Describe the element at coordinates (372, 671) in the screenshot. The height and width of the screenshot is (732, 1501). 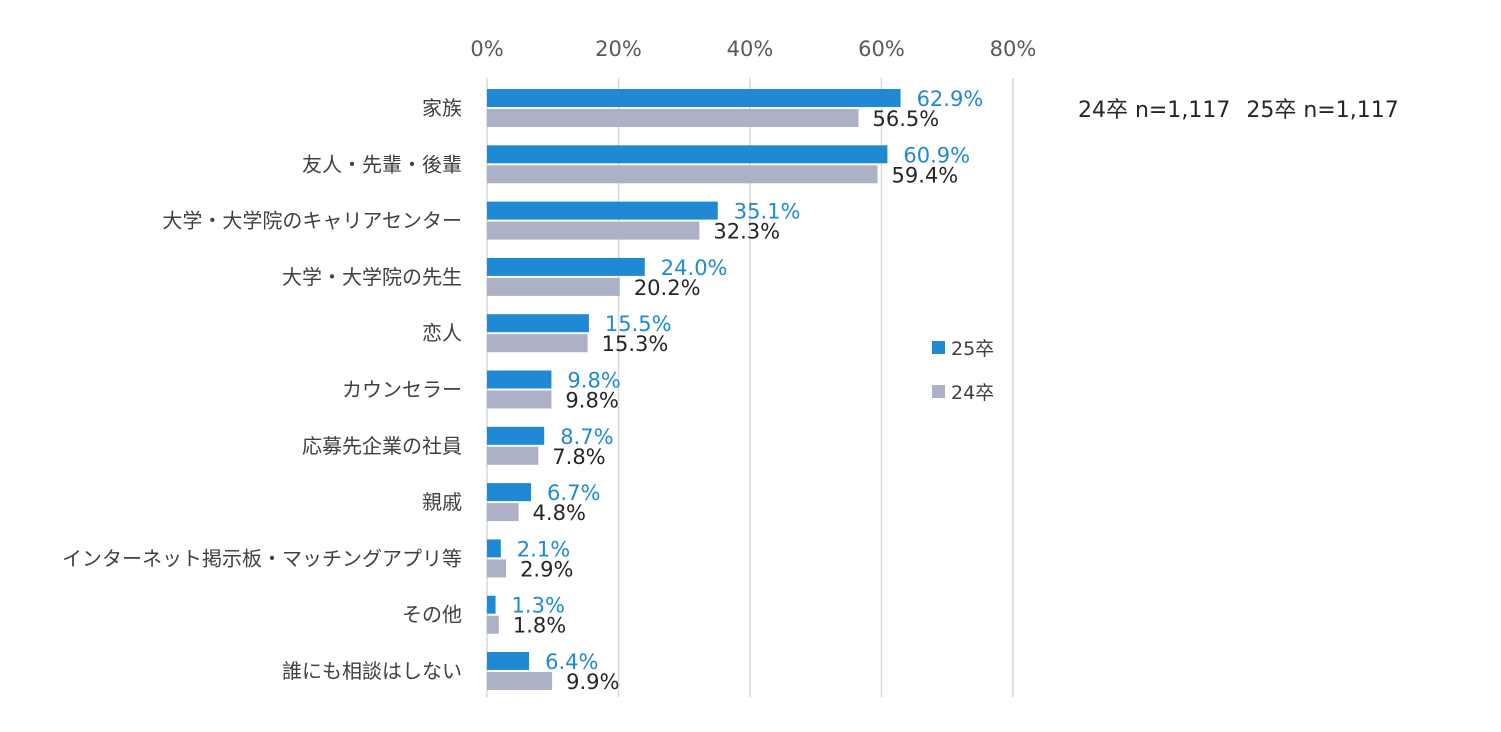
I see `category-label: 誰にも相談はしない` at that location.